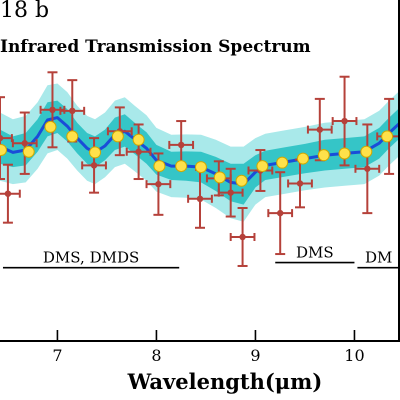 The width and height of the screenshot is (400, 400). Describe the element at coordinates (225, 381) in the screenshot. I see `x-axis-label: Wavelength(μm)` at that location.